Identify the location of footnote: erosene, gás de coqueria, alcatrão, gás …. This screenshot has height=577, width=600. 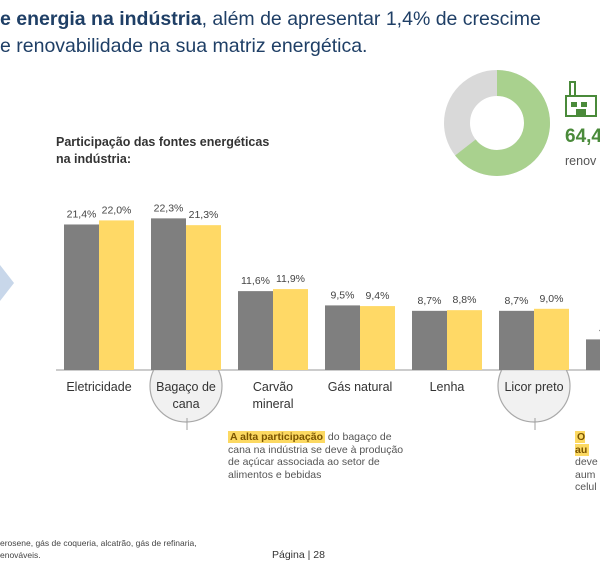
(98, 549).